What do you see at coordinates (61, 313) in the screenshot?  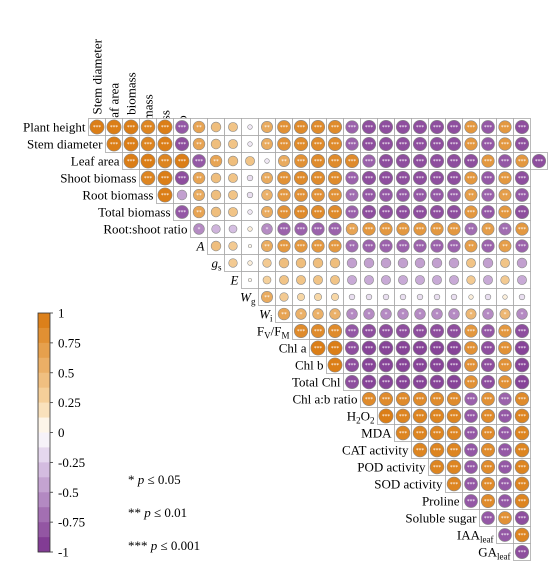 I see `colorbar-tick-label: 1` at bounding box center [61, 313].